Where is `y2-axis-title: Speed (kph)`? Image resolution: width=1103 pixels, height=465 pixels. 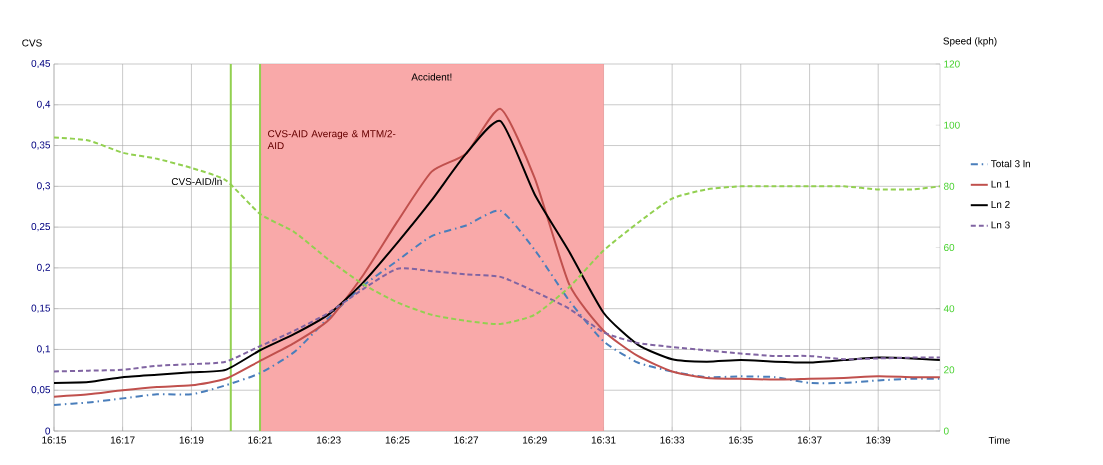 y2-axis-title: Speed (kph) is located at coordinates (970, 42).